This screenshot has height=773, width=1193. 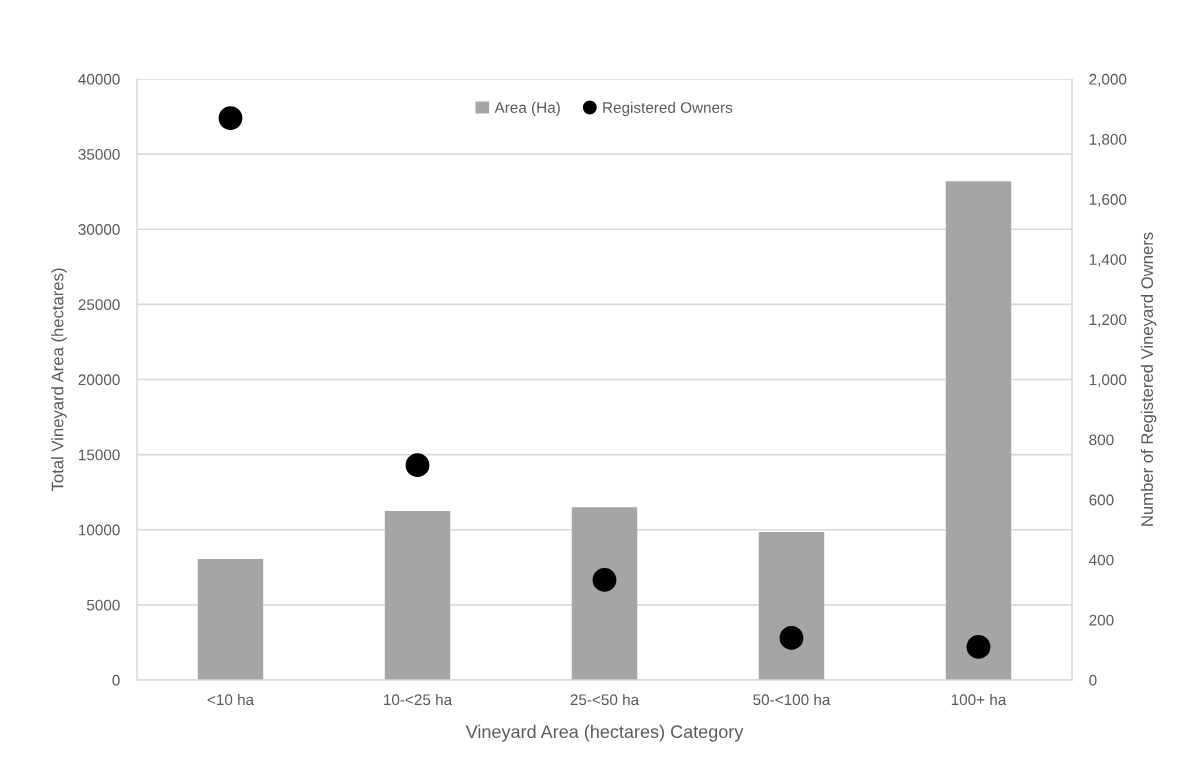 What do you see at coordinates (668, 109) in the screenshot?
I see `legend-label: Registered Owners` at bounding box center [668, 109].